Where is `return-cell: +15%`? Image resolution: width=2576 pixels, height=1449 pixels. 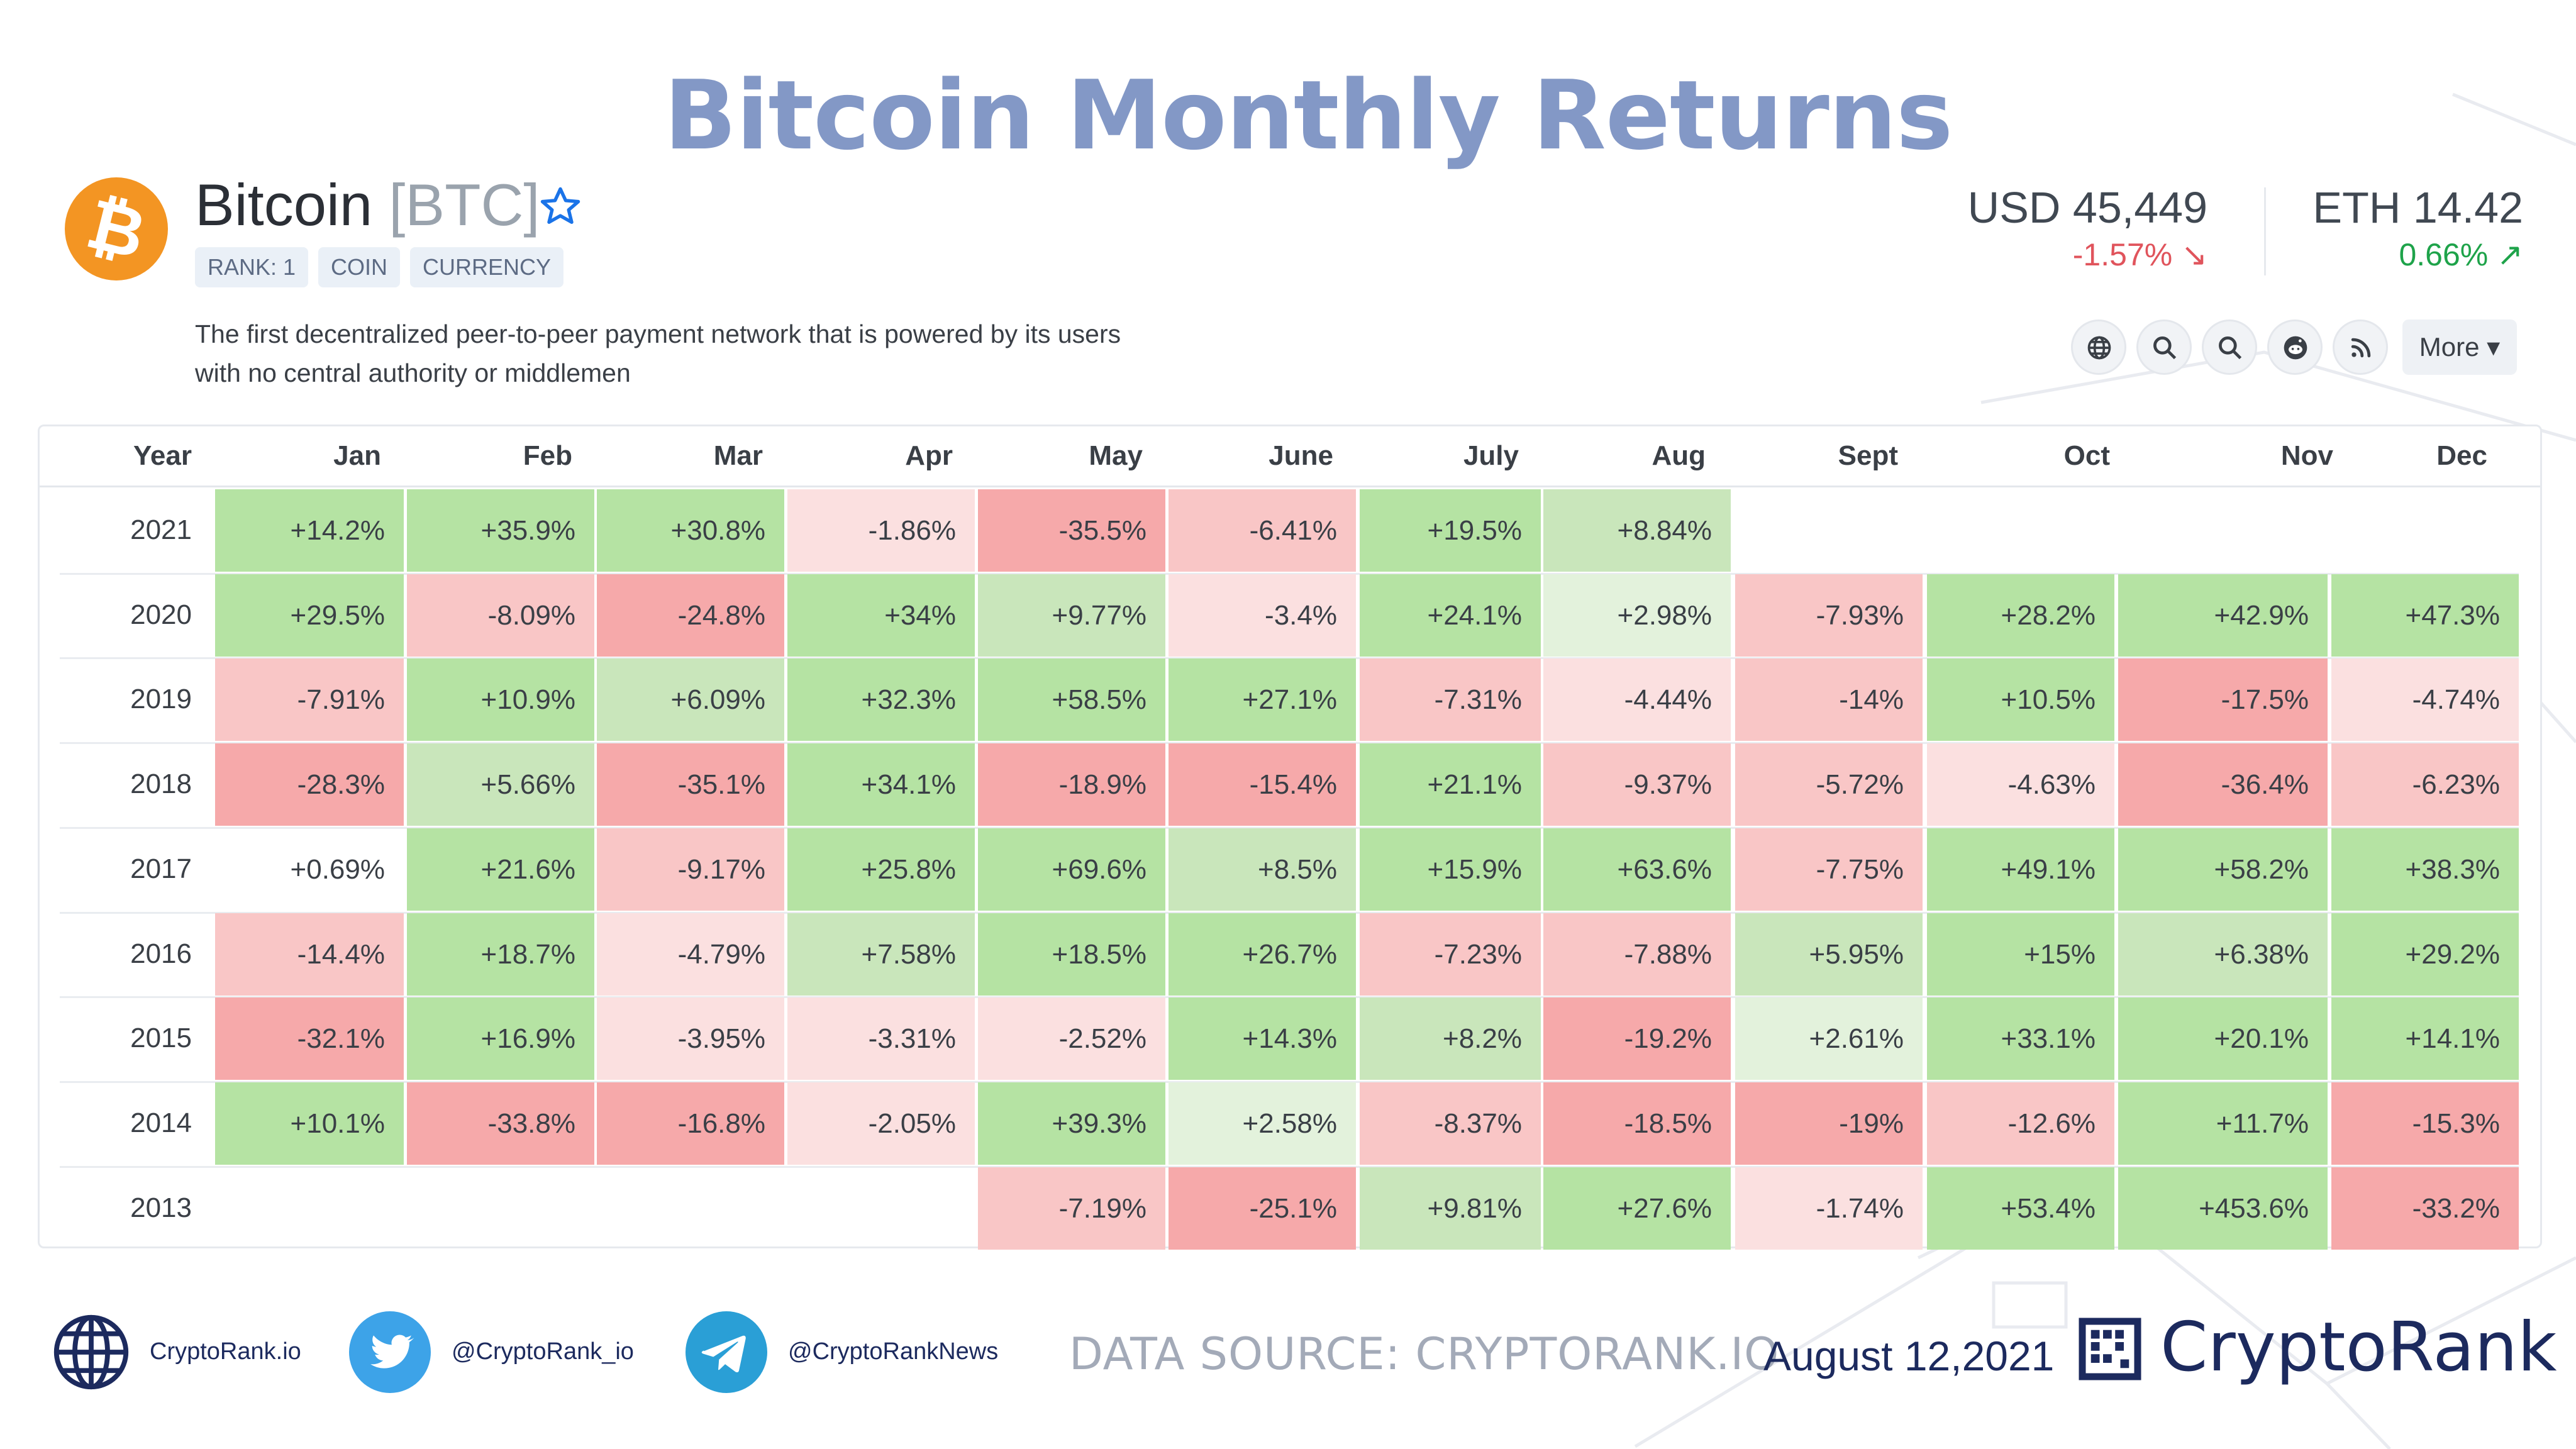
return-cell: +15% is located at coordinates (2020, 954).